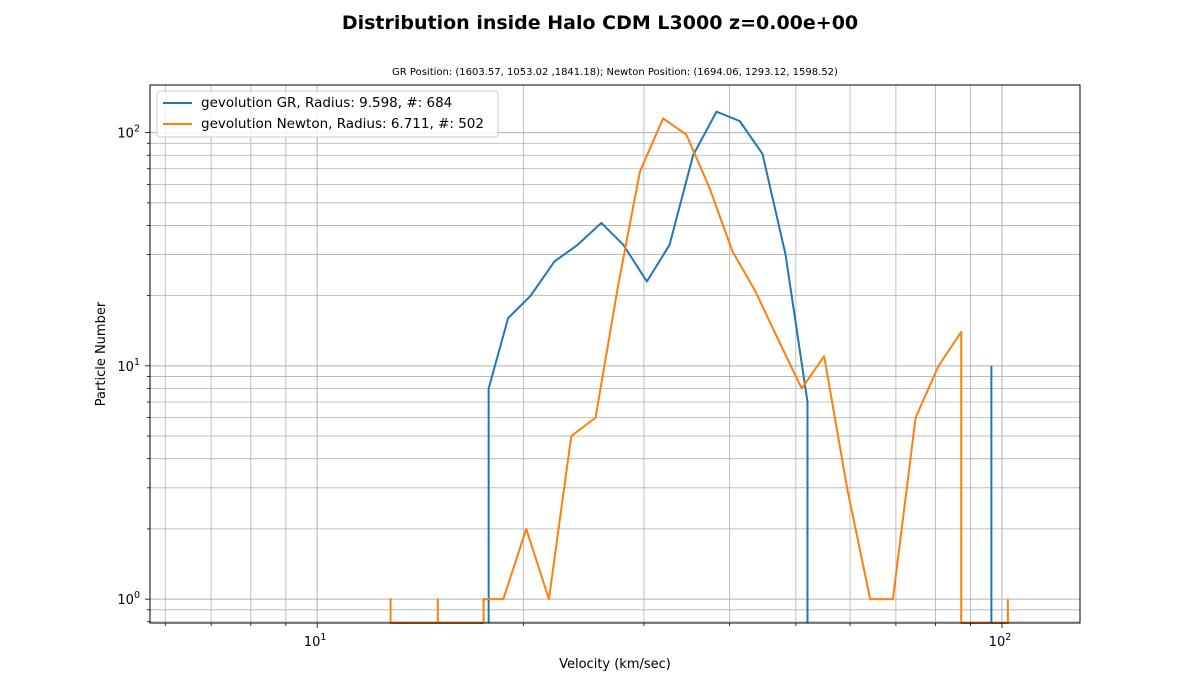 This screenshot has height=700, width=1200. What do you see at coordinates (326, 103) in the screenshot?
I see `legend-label-gr: gevolution GR, Radius: 9.598, #: 684` at bounding box center [326, 103].